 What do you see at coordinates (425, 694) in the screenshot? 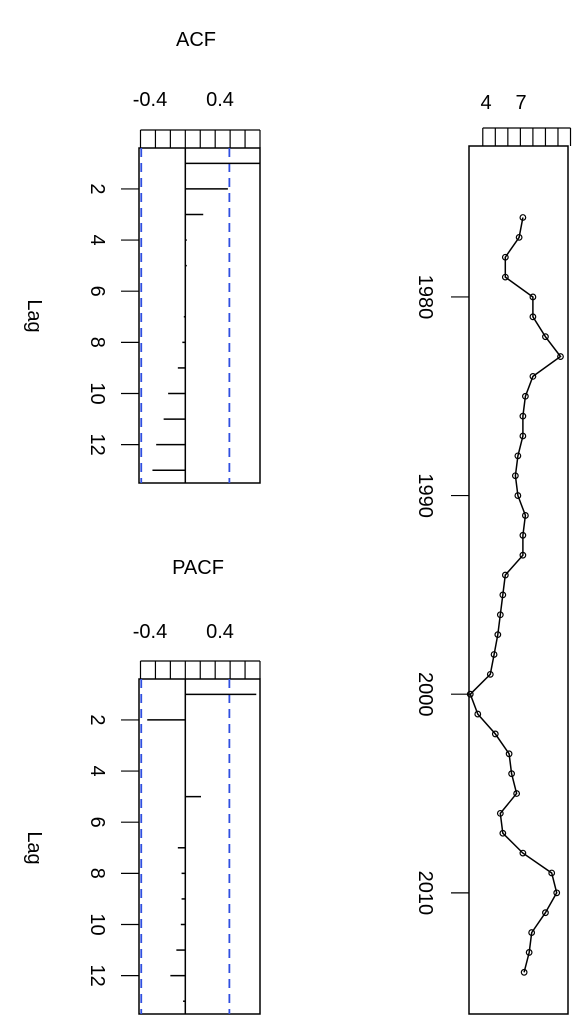
I see `series-y-tick-label: 2000` at bounding box center [425, 694].